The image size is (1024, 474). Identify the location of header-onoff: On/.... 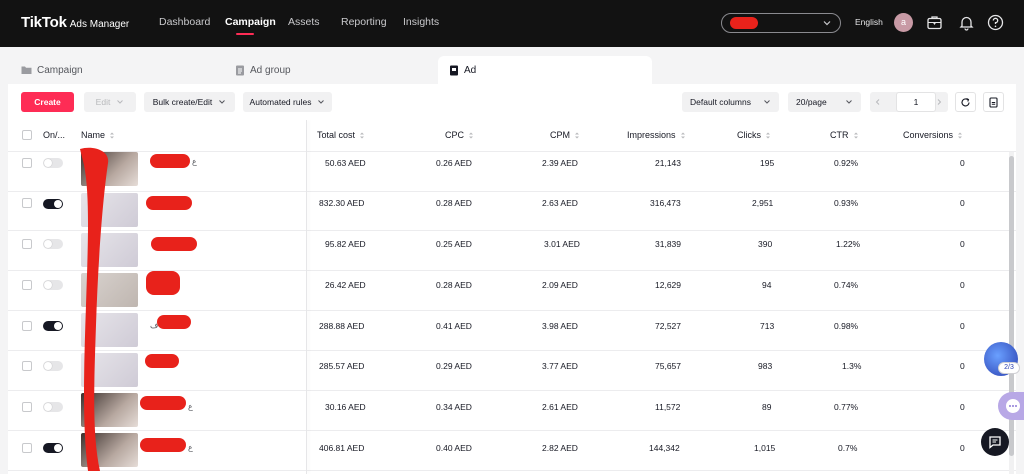
(54, 135).